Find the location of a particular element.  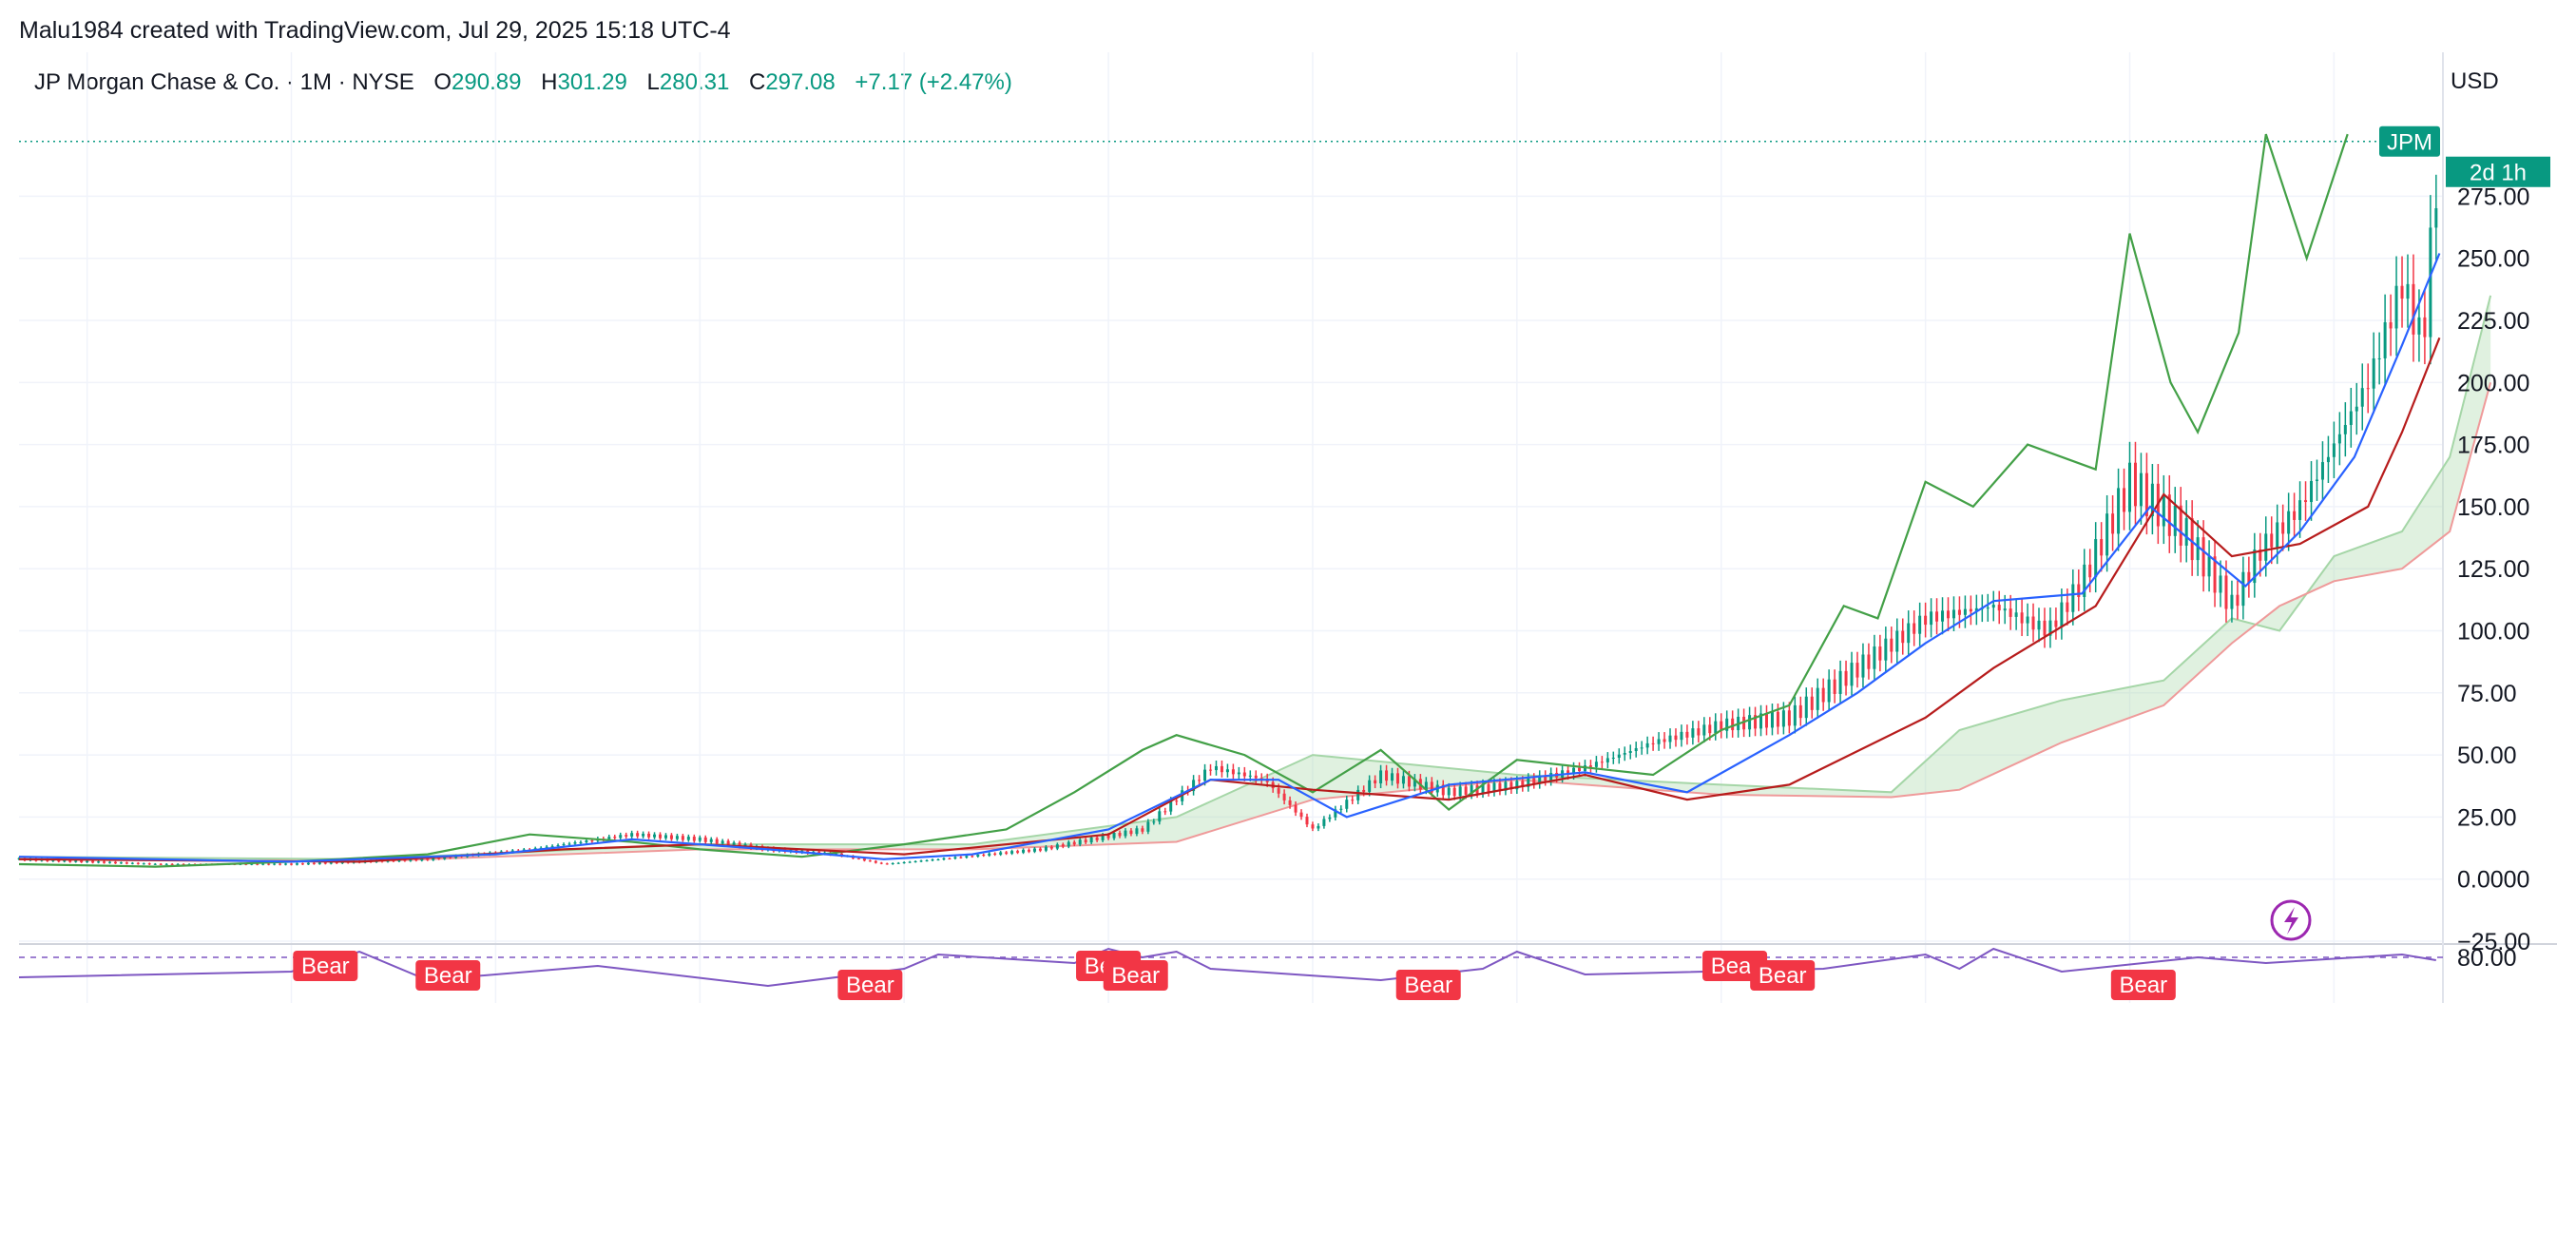

countdown-badge-label: 2d 1h is located at coordinates (2498, 173).